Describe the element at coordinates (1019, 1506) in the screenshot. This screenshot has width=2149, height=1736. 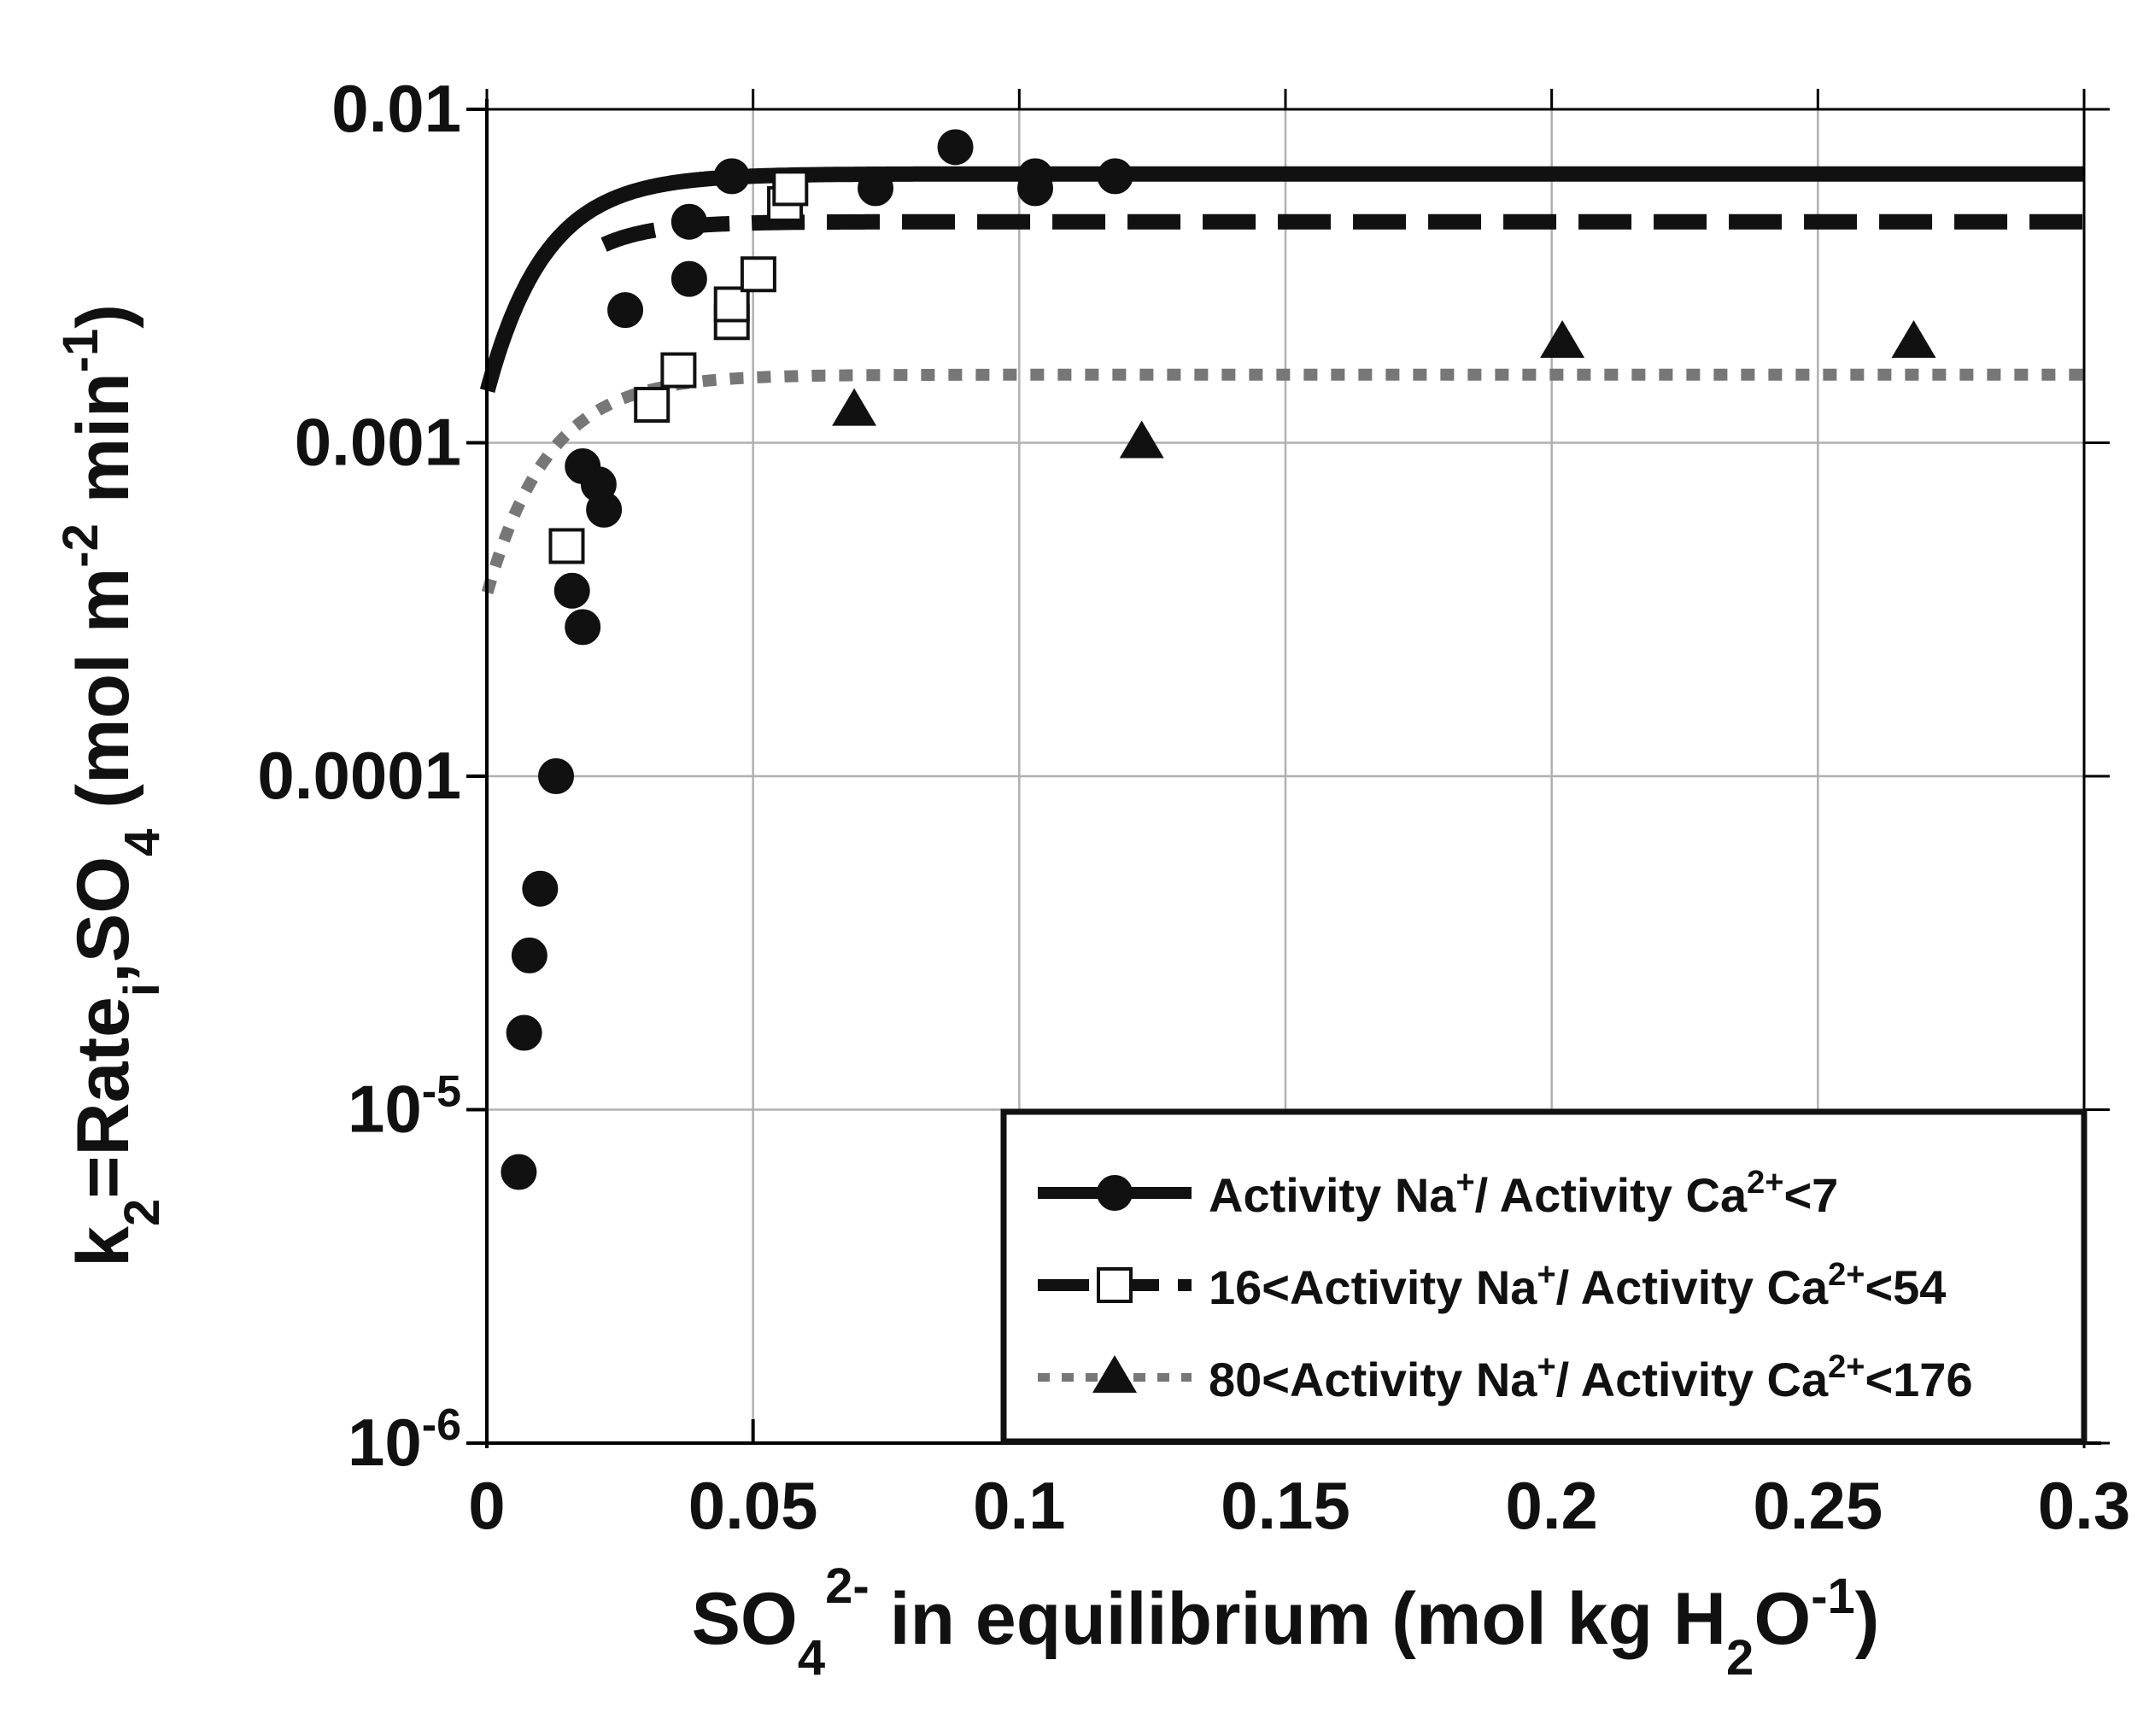
I see `x-tick-label: 0.1` at that location.